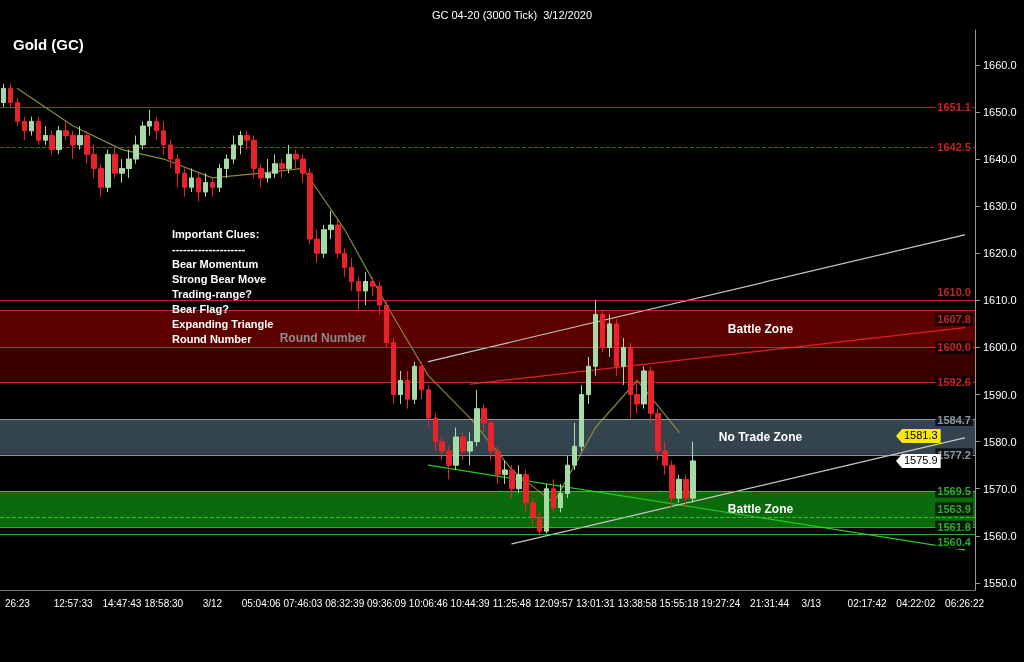 This screenshot has height=662, width=1024. I want to click on band-label: No Trade Zone, so click(760, 437).